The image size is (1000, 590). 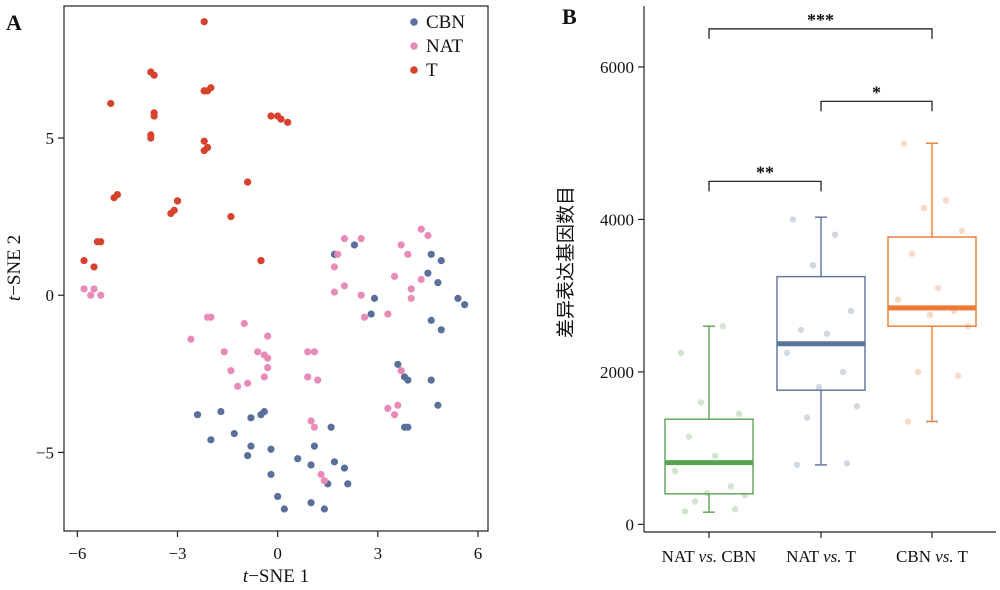 What do you see at coordinates (765, 172) in the screenshot?
I see `significance-label: **` at bounding box center [765, 172].